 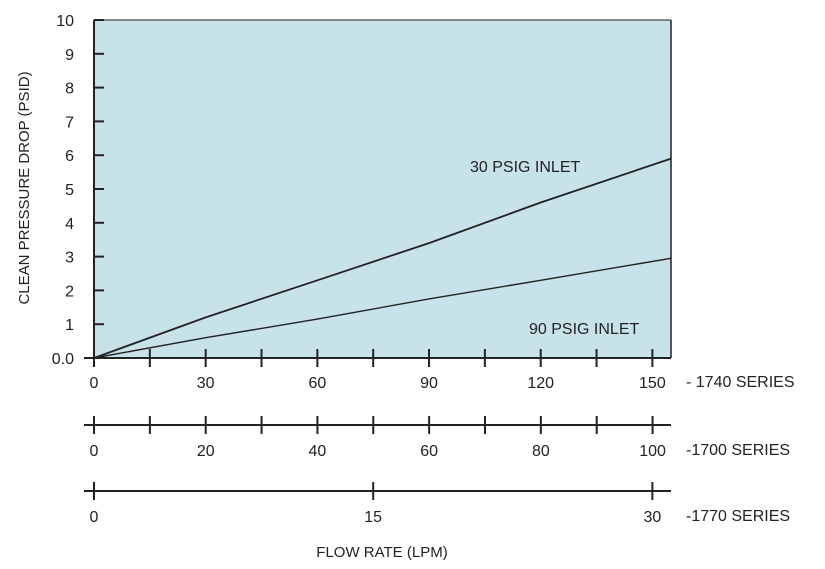 I want to click on x-scale-series-name: - 1740 SERIES, so click(x=740, y=382).